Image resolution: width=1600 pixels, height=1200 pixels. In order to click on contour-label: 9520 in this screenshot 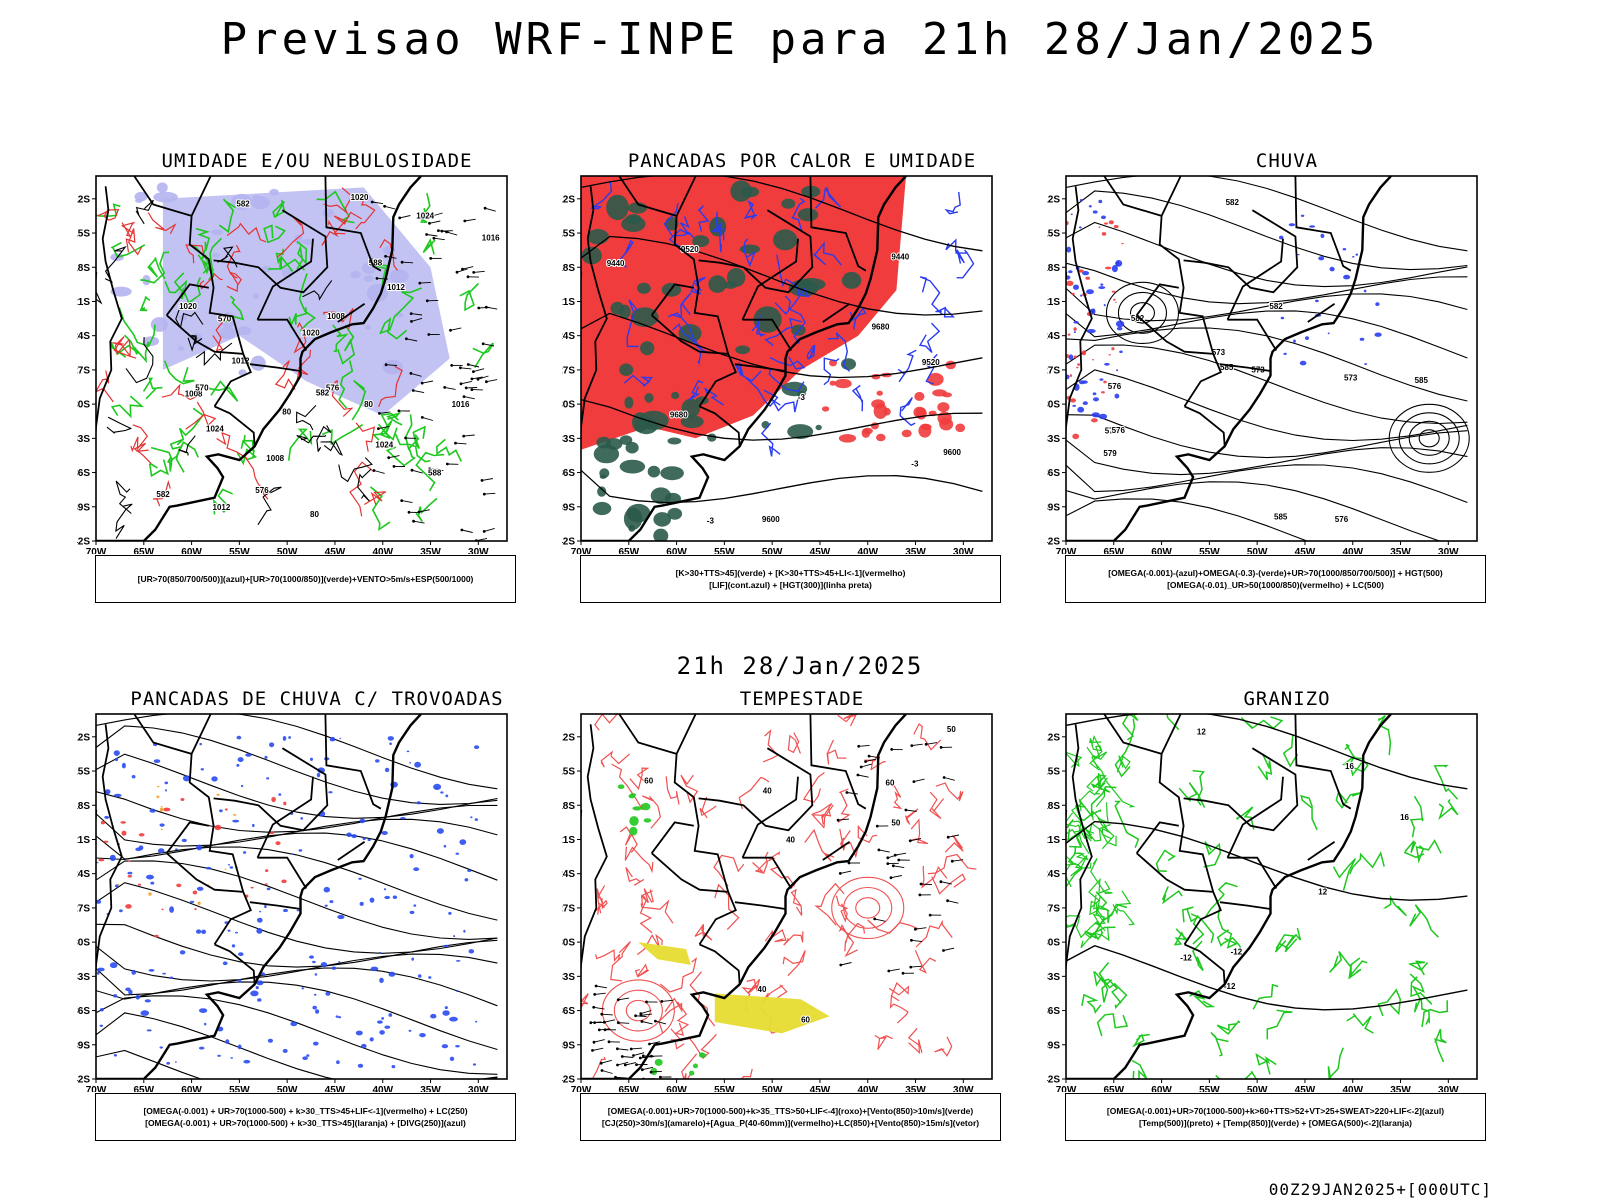, I will do `click(931, 362)`.